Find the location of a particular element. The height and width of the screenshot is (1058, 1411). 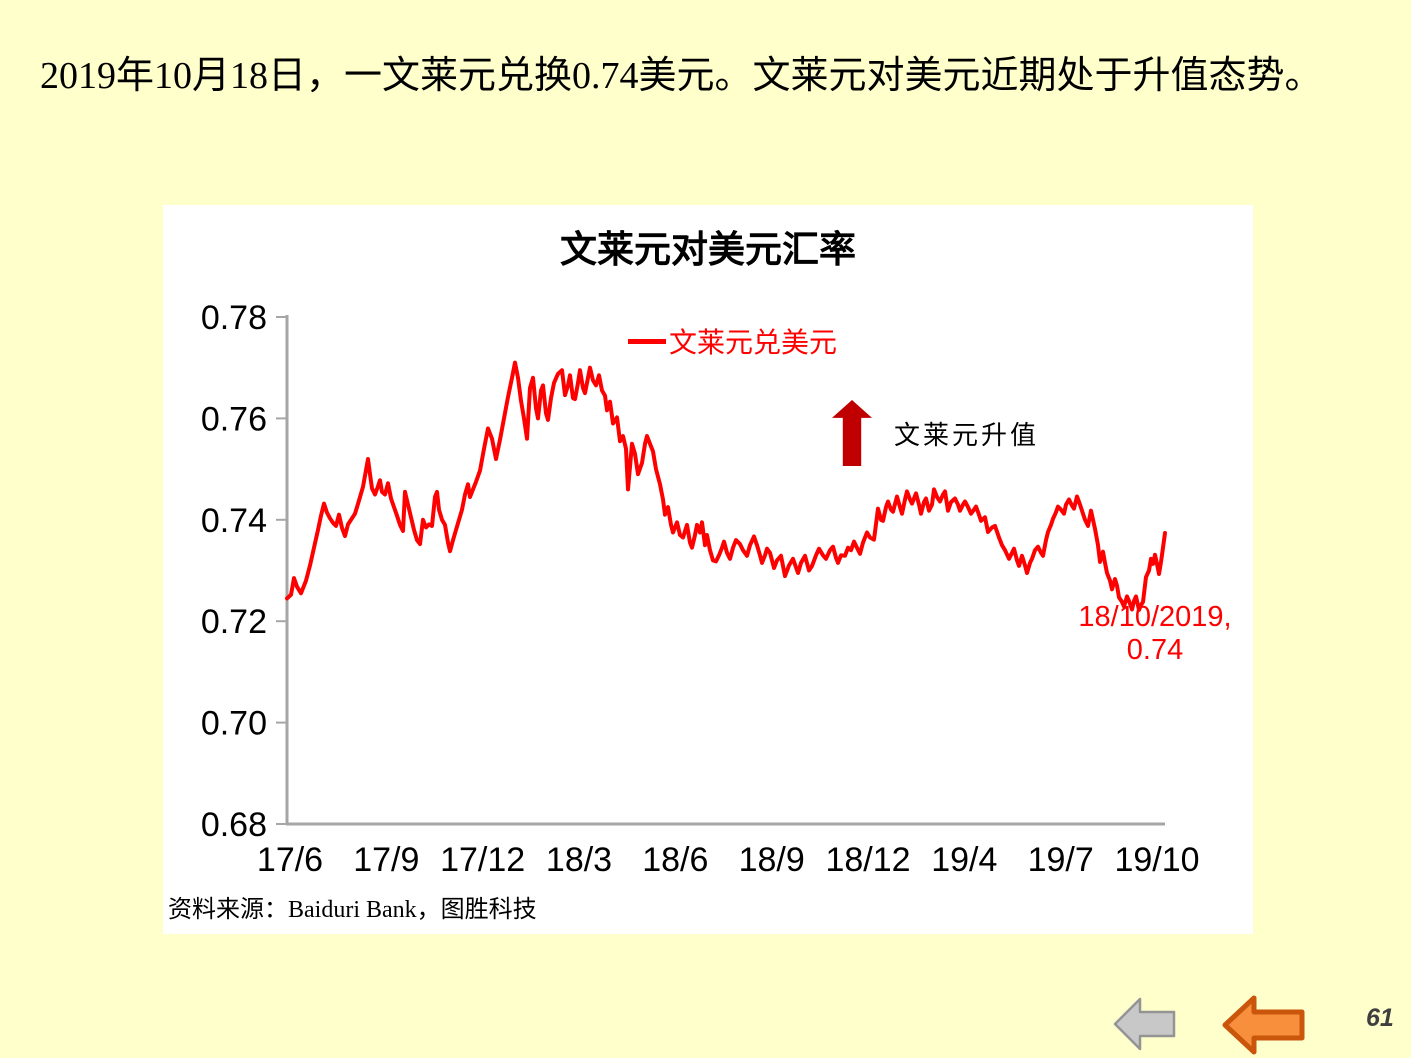

x-tick-label: 17/6 is located at coordinates (290, 860).